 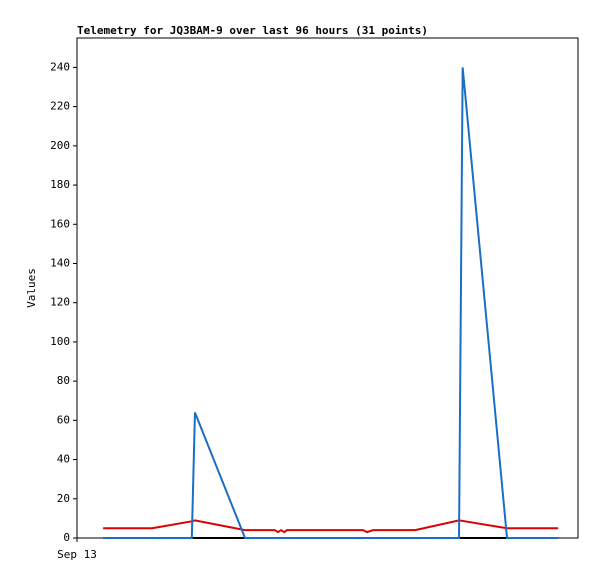 What do you see at coordinates (60, 262) in the screenshot?
I see `y-tick-label: 140` at bounding box center [60, 262].